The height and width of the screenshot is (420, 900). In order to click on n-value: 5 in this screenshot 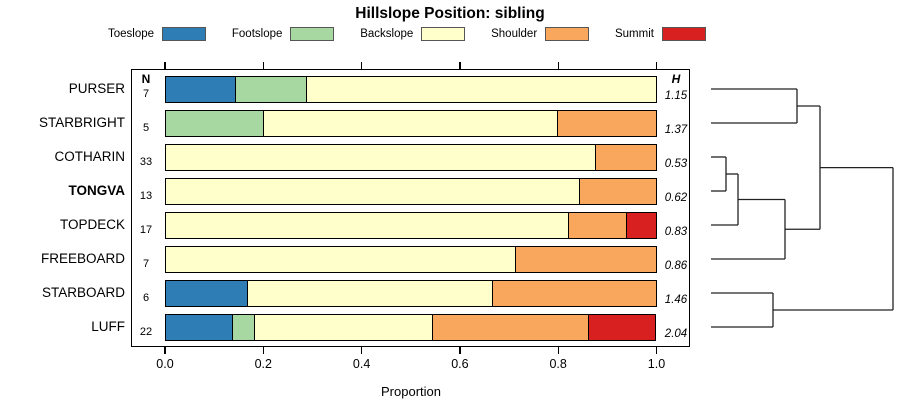, I will do `click(146, 128)`.